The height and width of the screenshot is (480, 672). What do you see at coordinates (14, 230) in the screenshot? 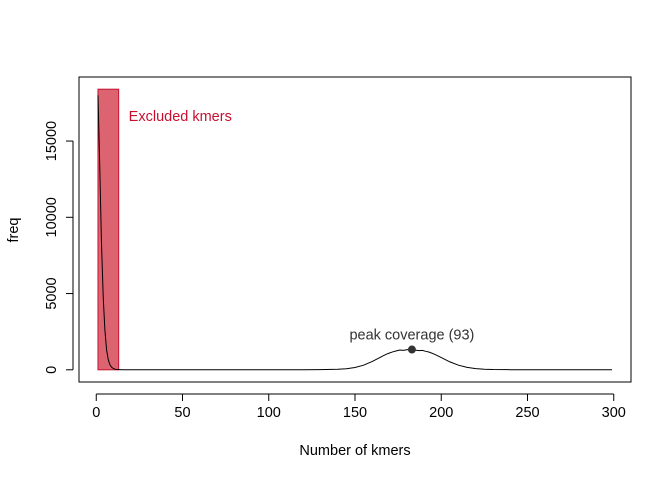
I see `y-axis-title: freq` at bounding box center [14, 230].